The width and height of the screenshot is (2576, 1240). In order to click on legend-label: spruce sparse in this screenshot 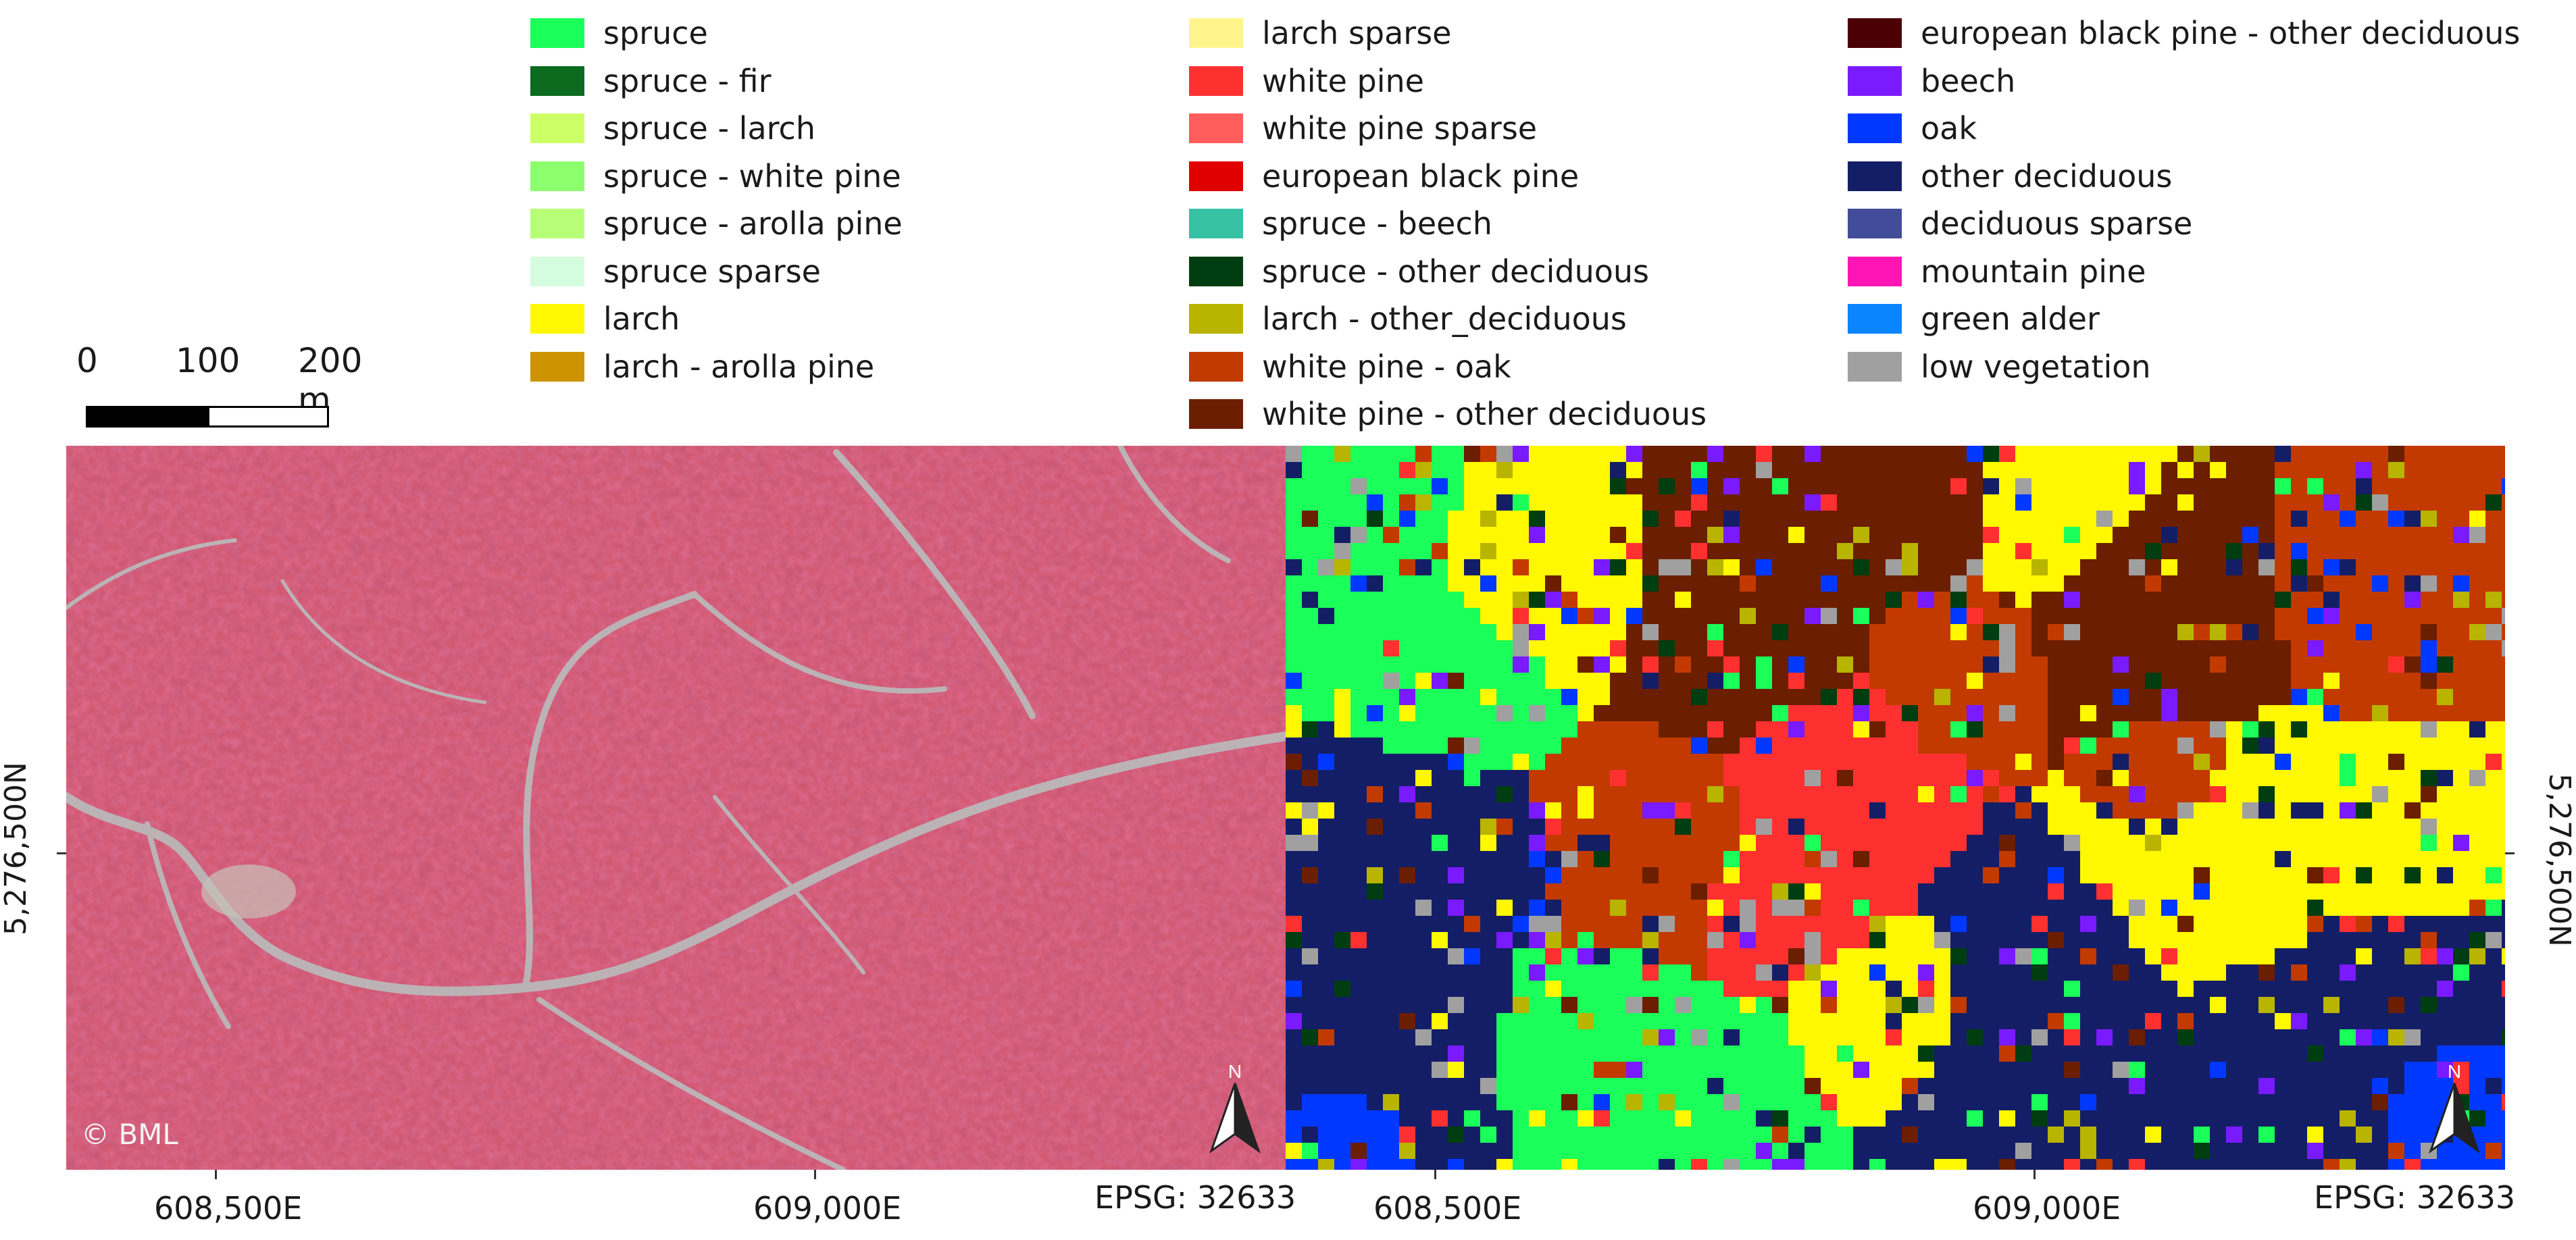, I will do `click(712, 271)`.